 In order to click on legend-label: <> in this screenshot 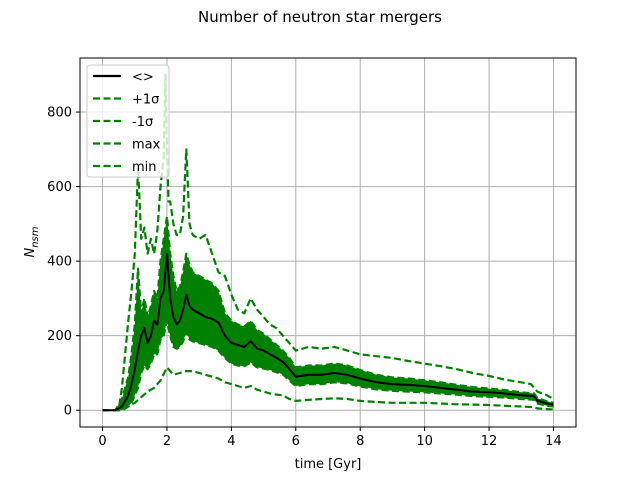, I will do `click(143, 77)`.